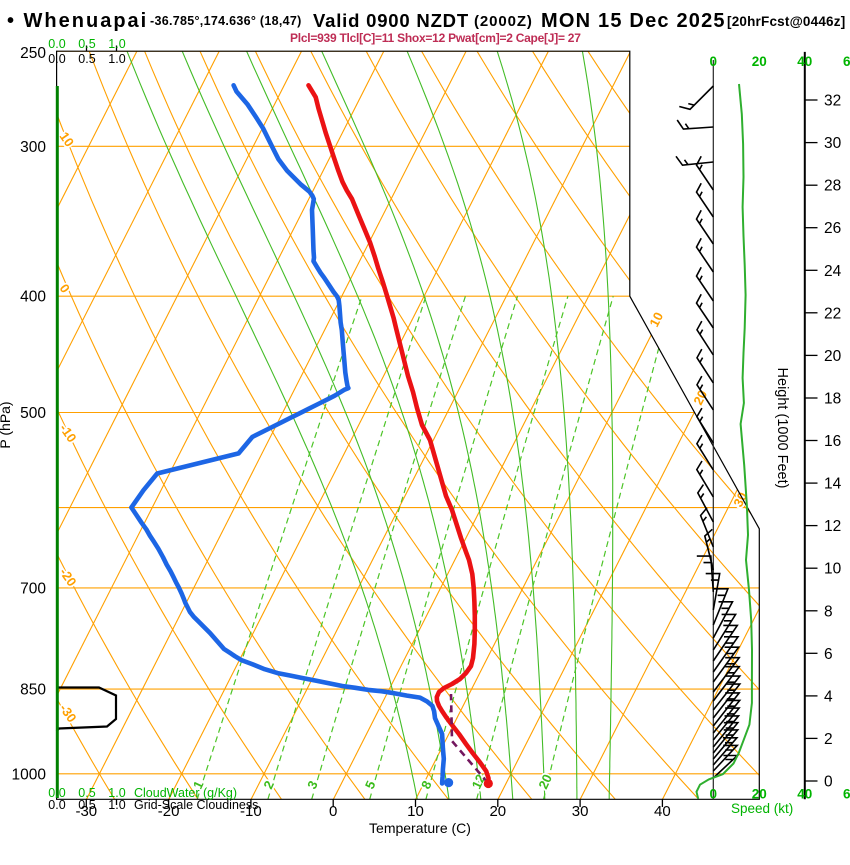 Image resolution: width=850 pixels, height=865 pixels. I want to click on svg-text: Temperature (C), so click(420, 828).